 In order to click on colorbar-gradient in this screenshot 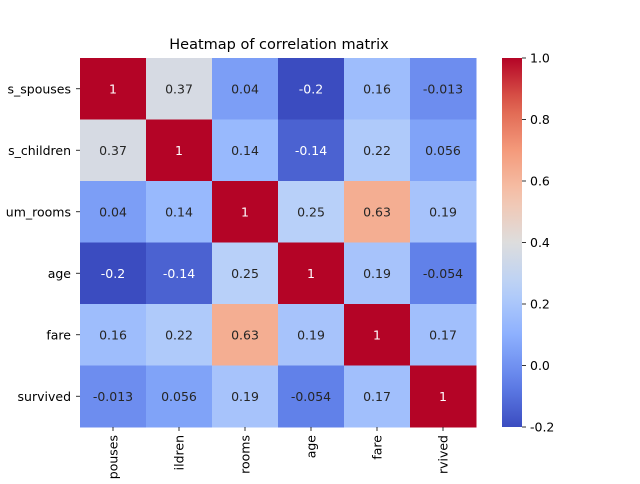, I will do `click(512, 242)`.